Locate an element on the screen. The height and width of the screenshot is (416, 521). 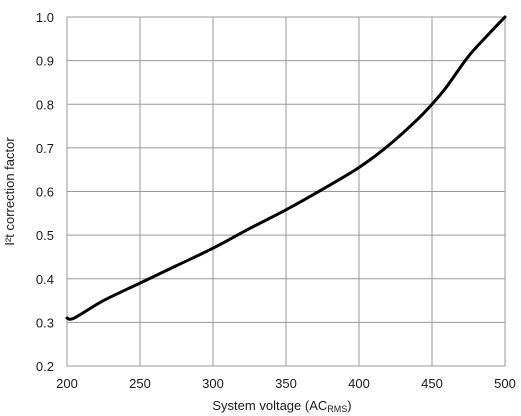
y-tick-label: 0.9 is located at coordinates (45, 61).